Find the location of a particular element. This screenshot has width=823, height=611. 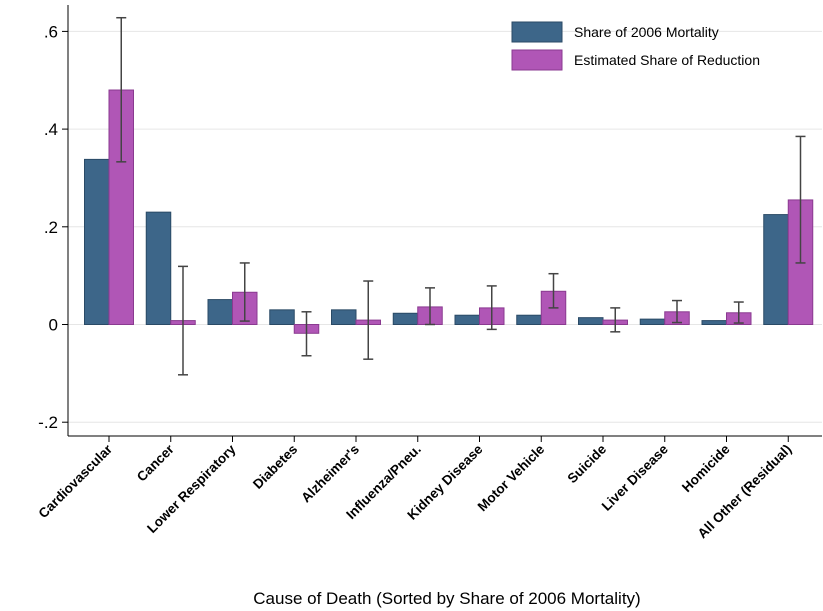

x-category-label: Diabetes is located at coordinates (275, 467).